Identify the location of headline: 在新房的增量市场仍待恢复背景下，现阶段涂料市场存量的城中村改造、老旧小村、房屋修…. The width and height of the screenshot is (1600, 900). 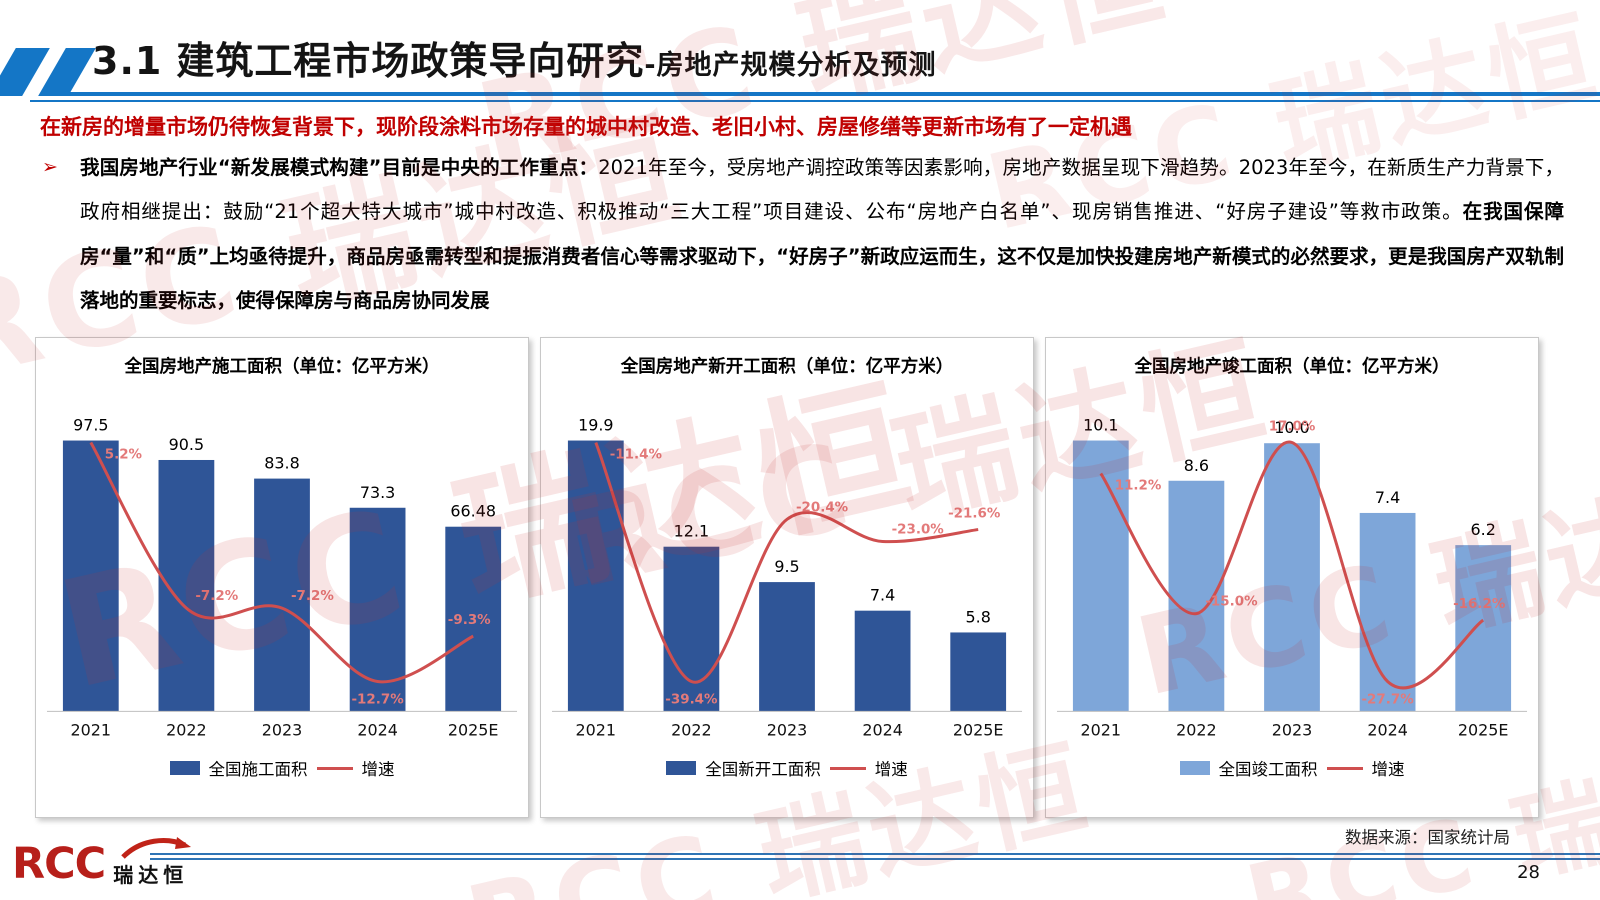
(586, 127).